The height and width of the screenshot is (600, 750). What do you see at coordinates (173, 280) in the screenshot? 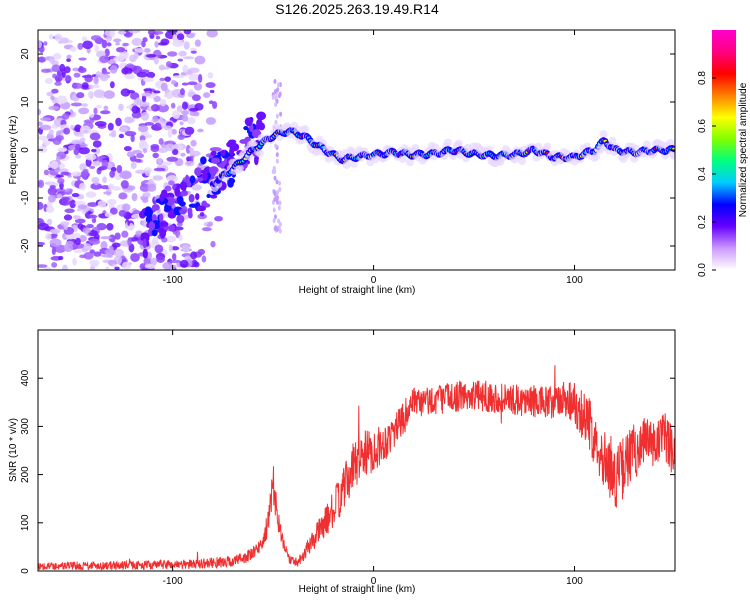
I see `spectrogram-x-tick-label: -100` at bounding box center [173, 280].